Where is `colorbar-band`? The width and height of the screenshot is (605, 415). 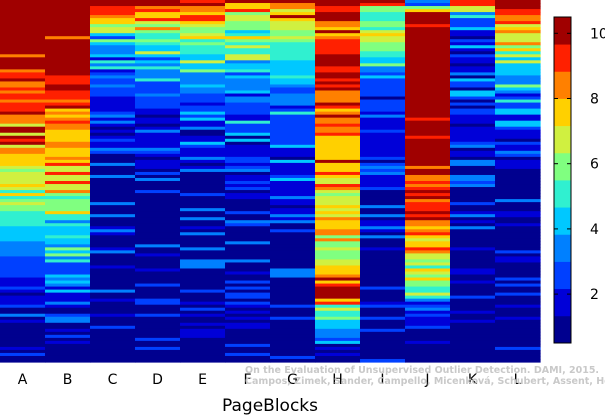 colorbar-band is located at coordinates (562, 58).